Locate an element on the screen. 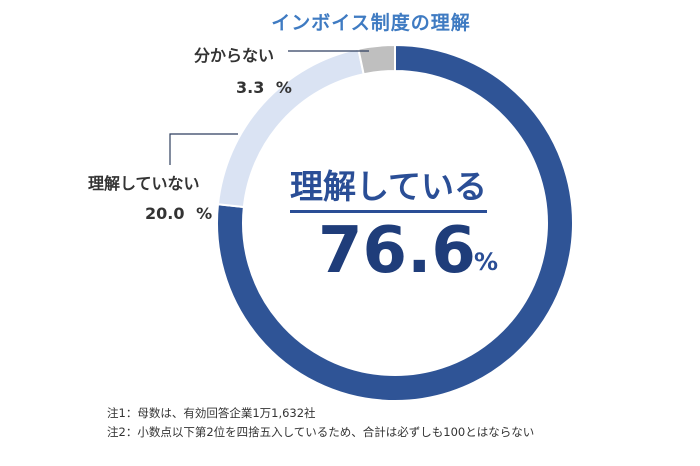 The image size is (700, 466). slice-unknown is located at coordinates (376, 59).